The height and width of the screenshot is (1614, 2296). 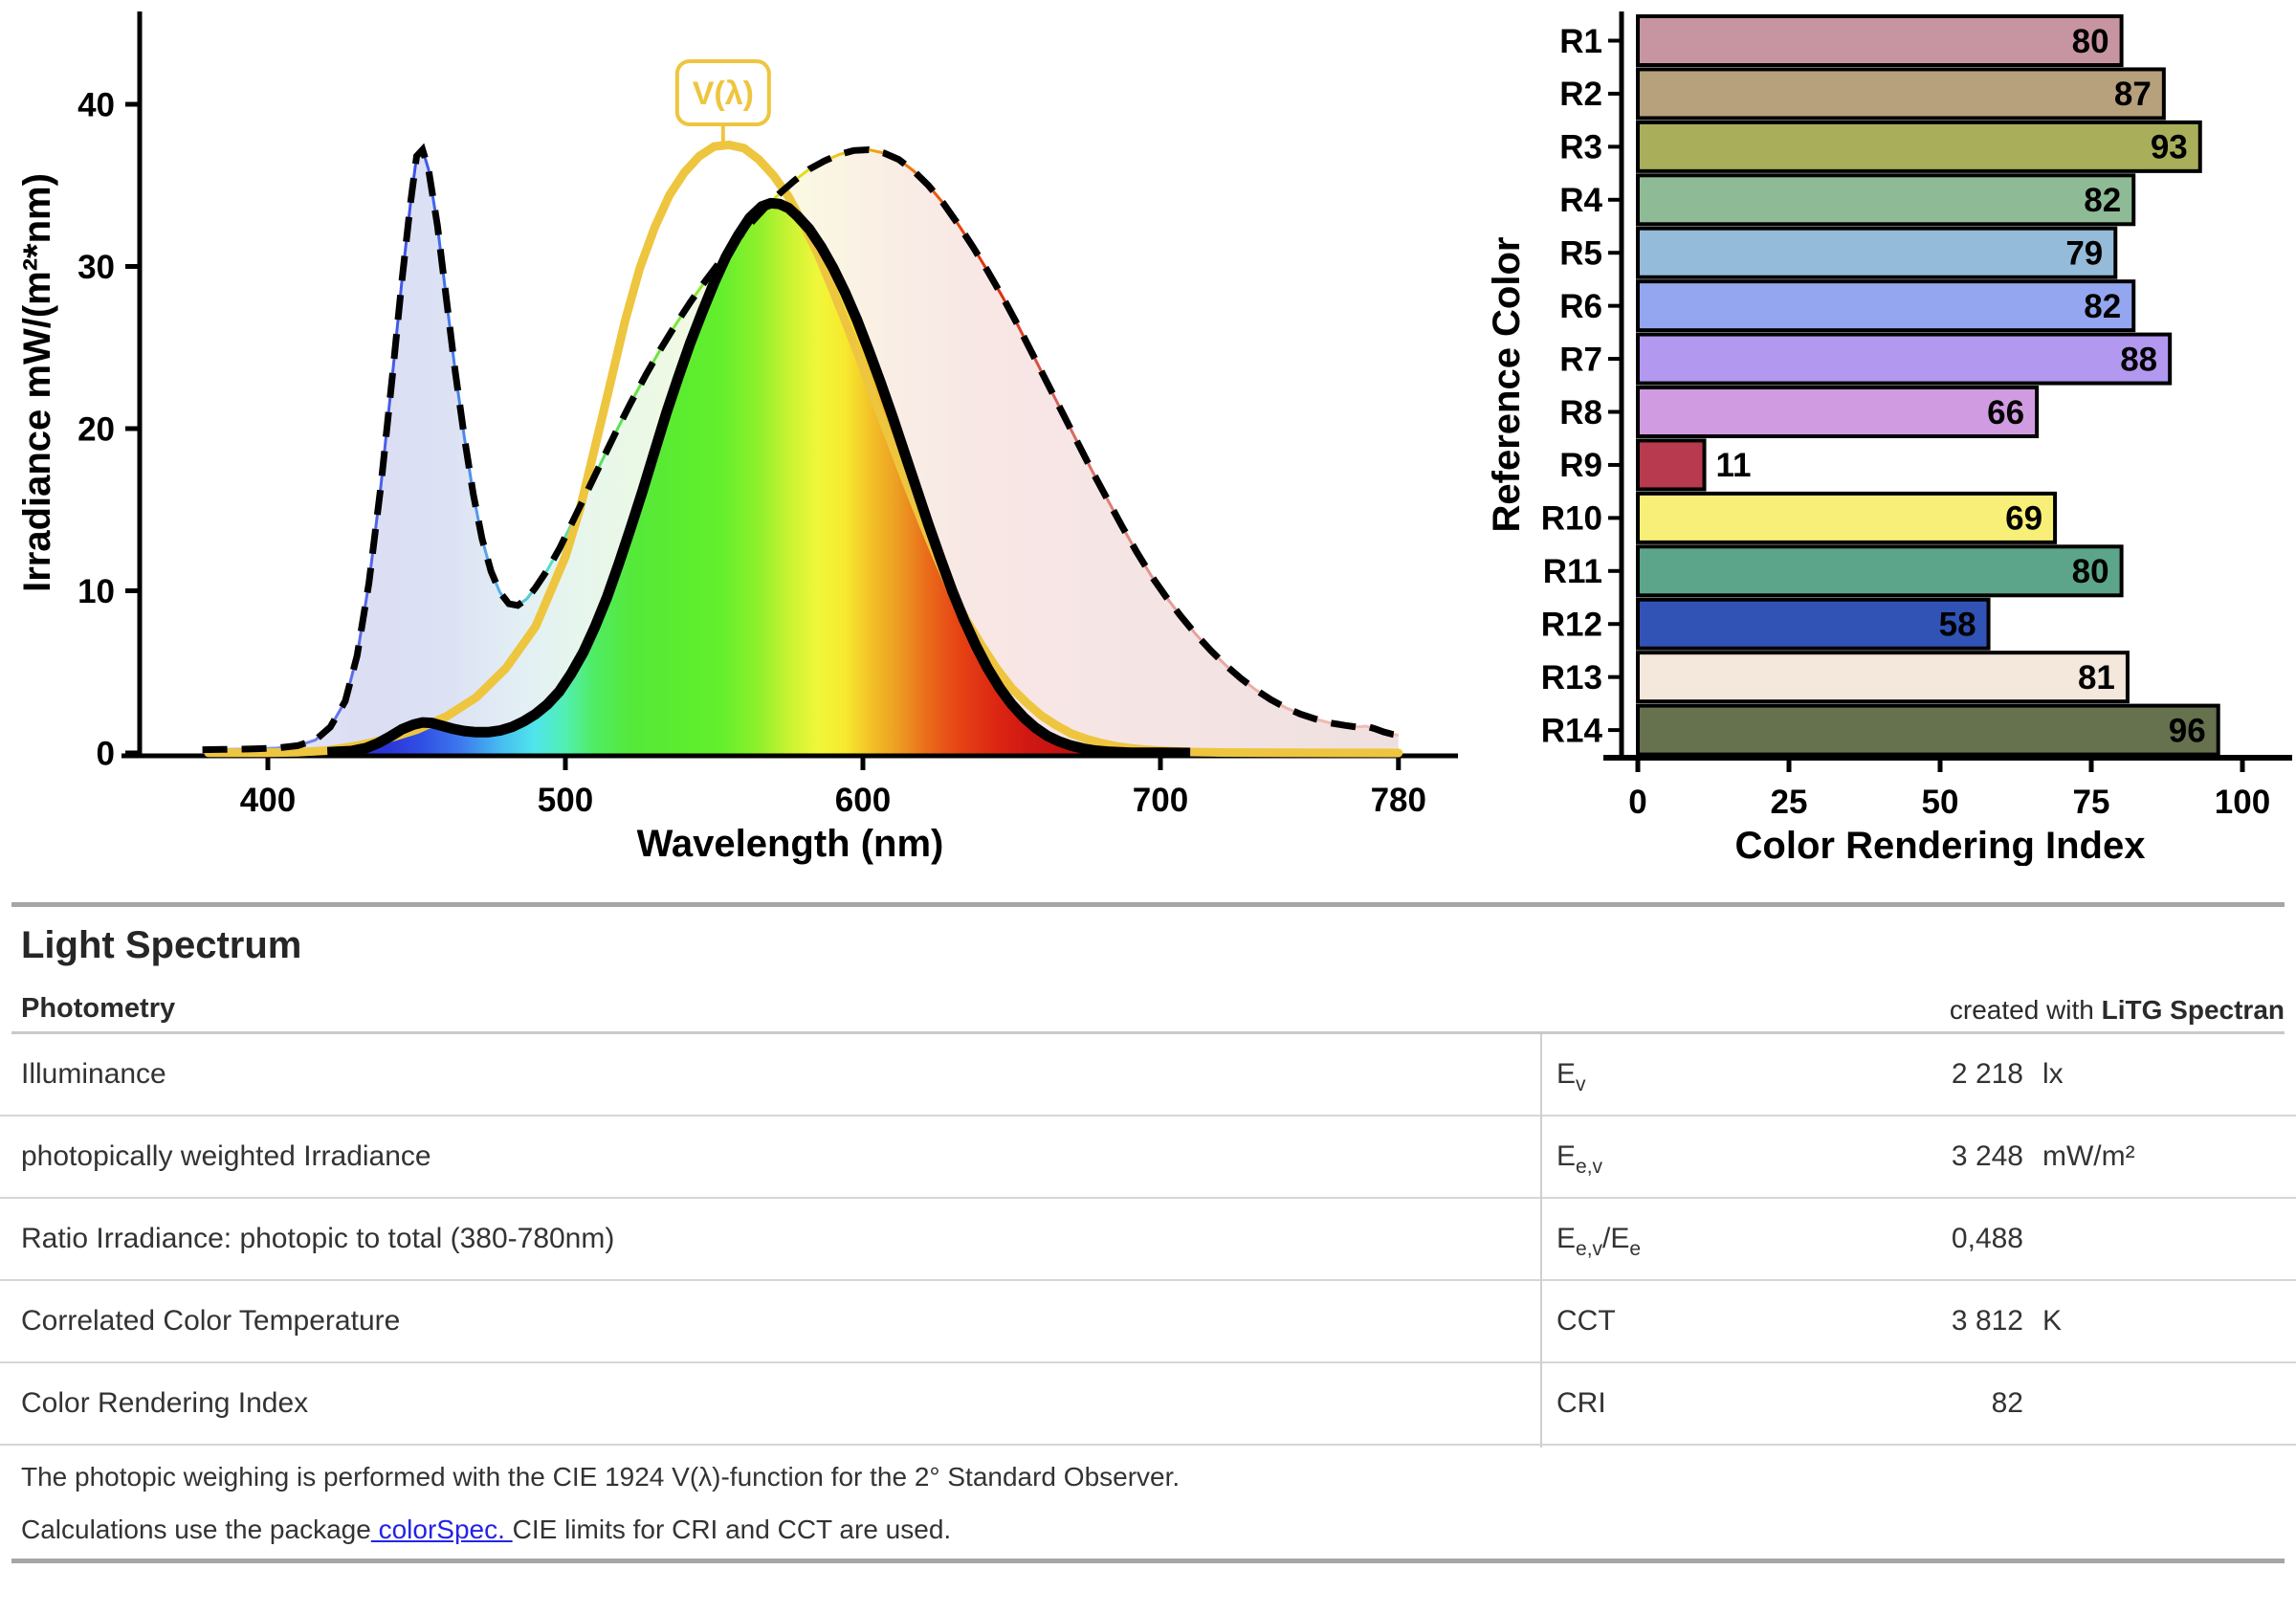 What do you see at coordinates (1880, 571) in the screenshot?
I see `bar-R11` at bounding box center [1880, 571].